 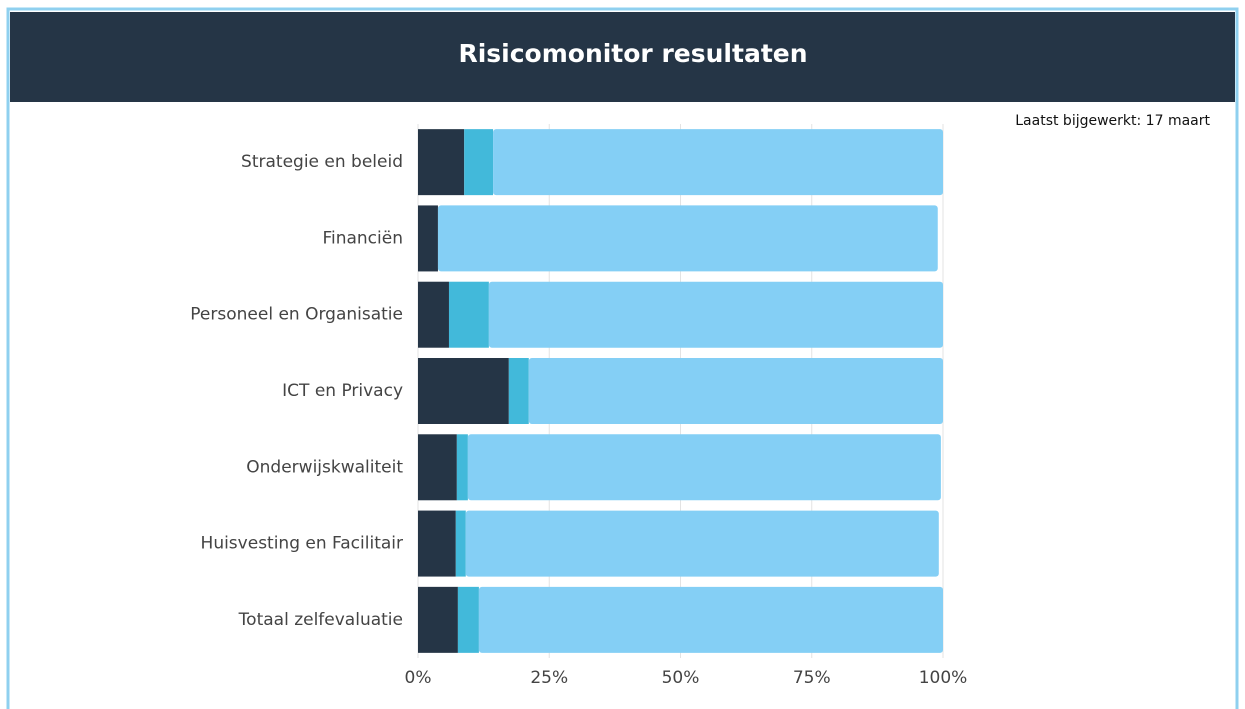 What do you see at coordinates (320, 620) in the screenshot?
I see `y-tick-label: Totaal zelfevaluatie` at bounding box center [320, 620].